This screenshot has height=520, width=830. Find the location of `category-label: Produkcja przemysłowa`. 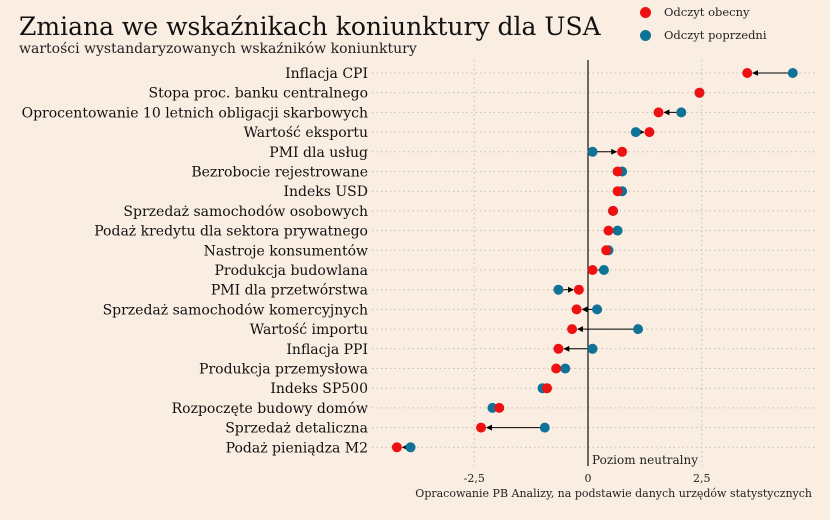

category-label: Produkcja przemysłowa is located at coordinates (283, 370).